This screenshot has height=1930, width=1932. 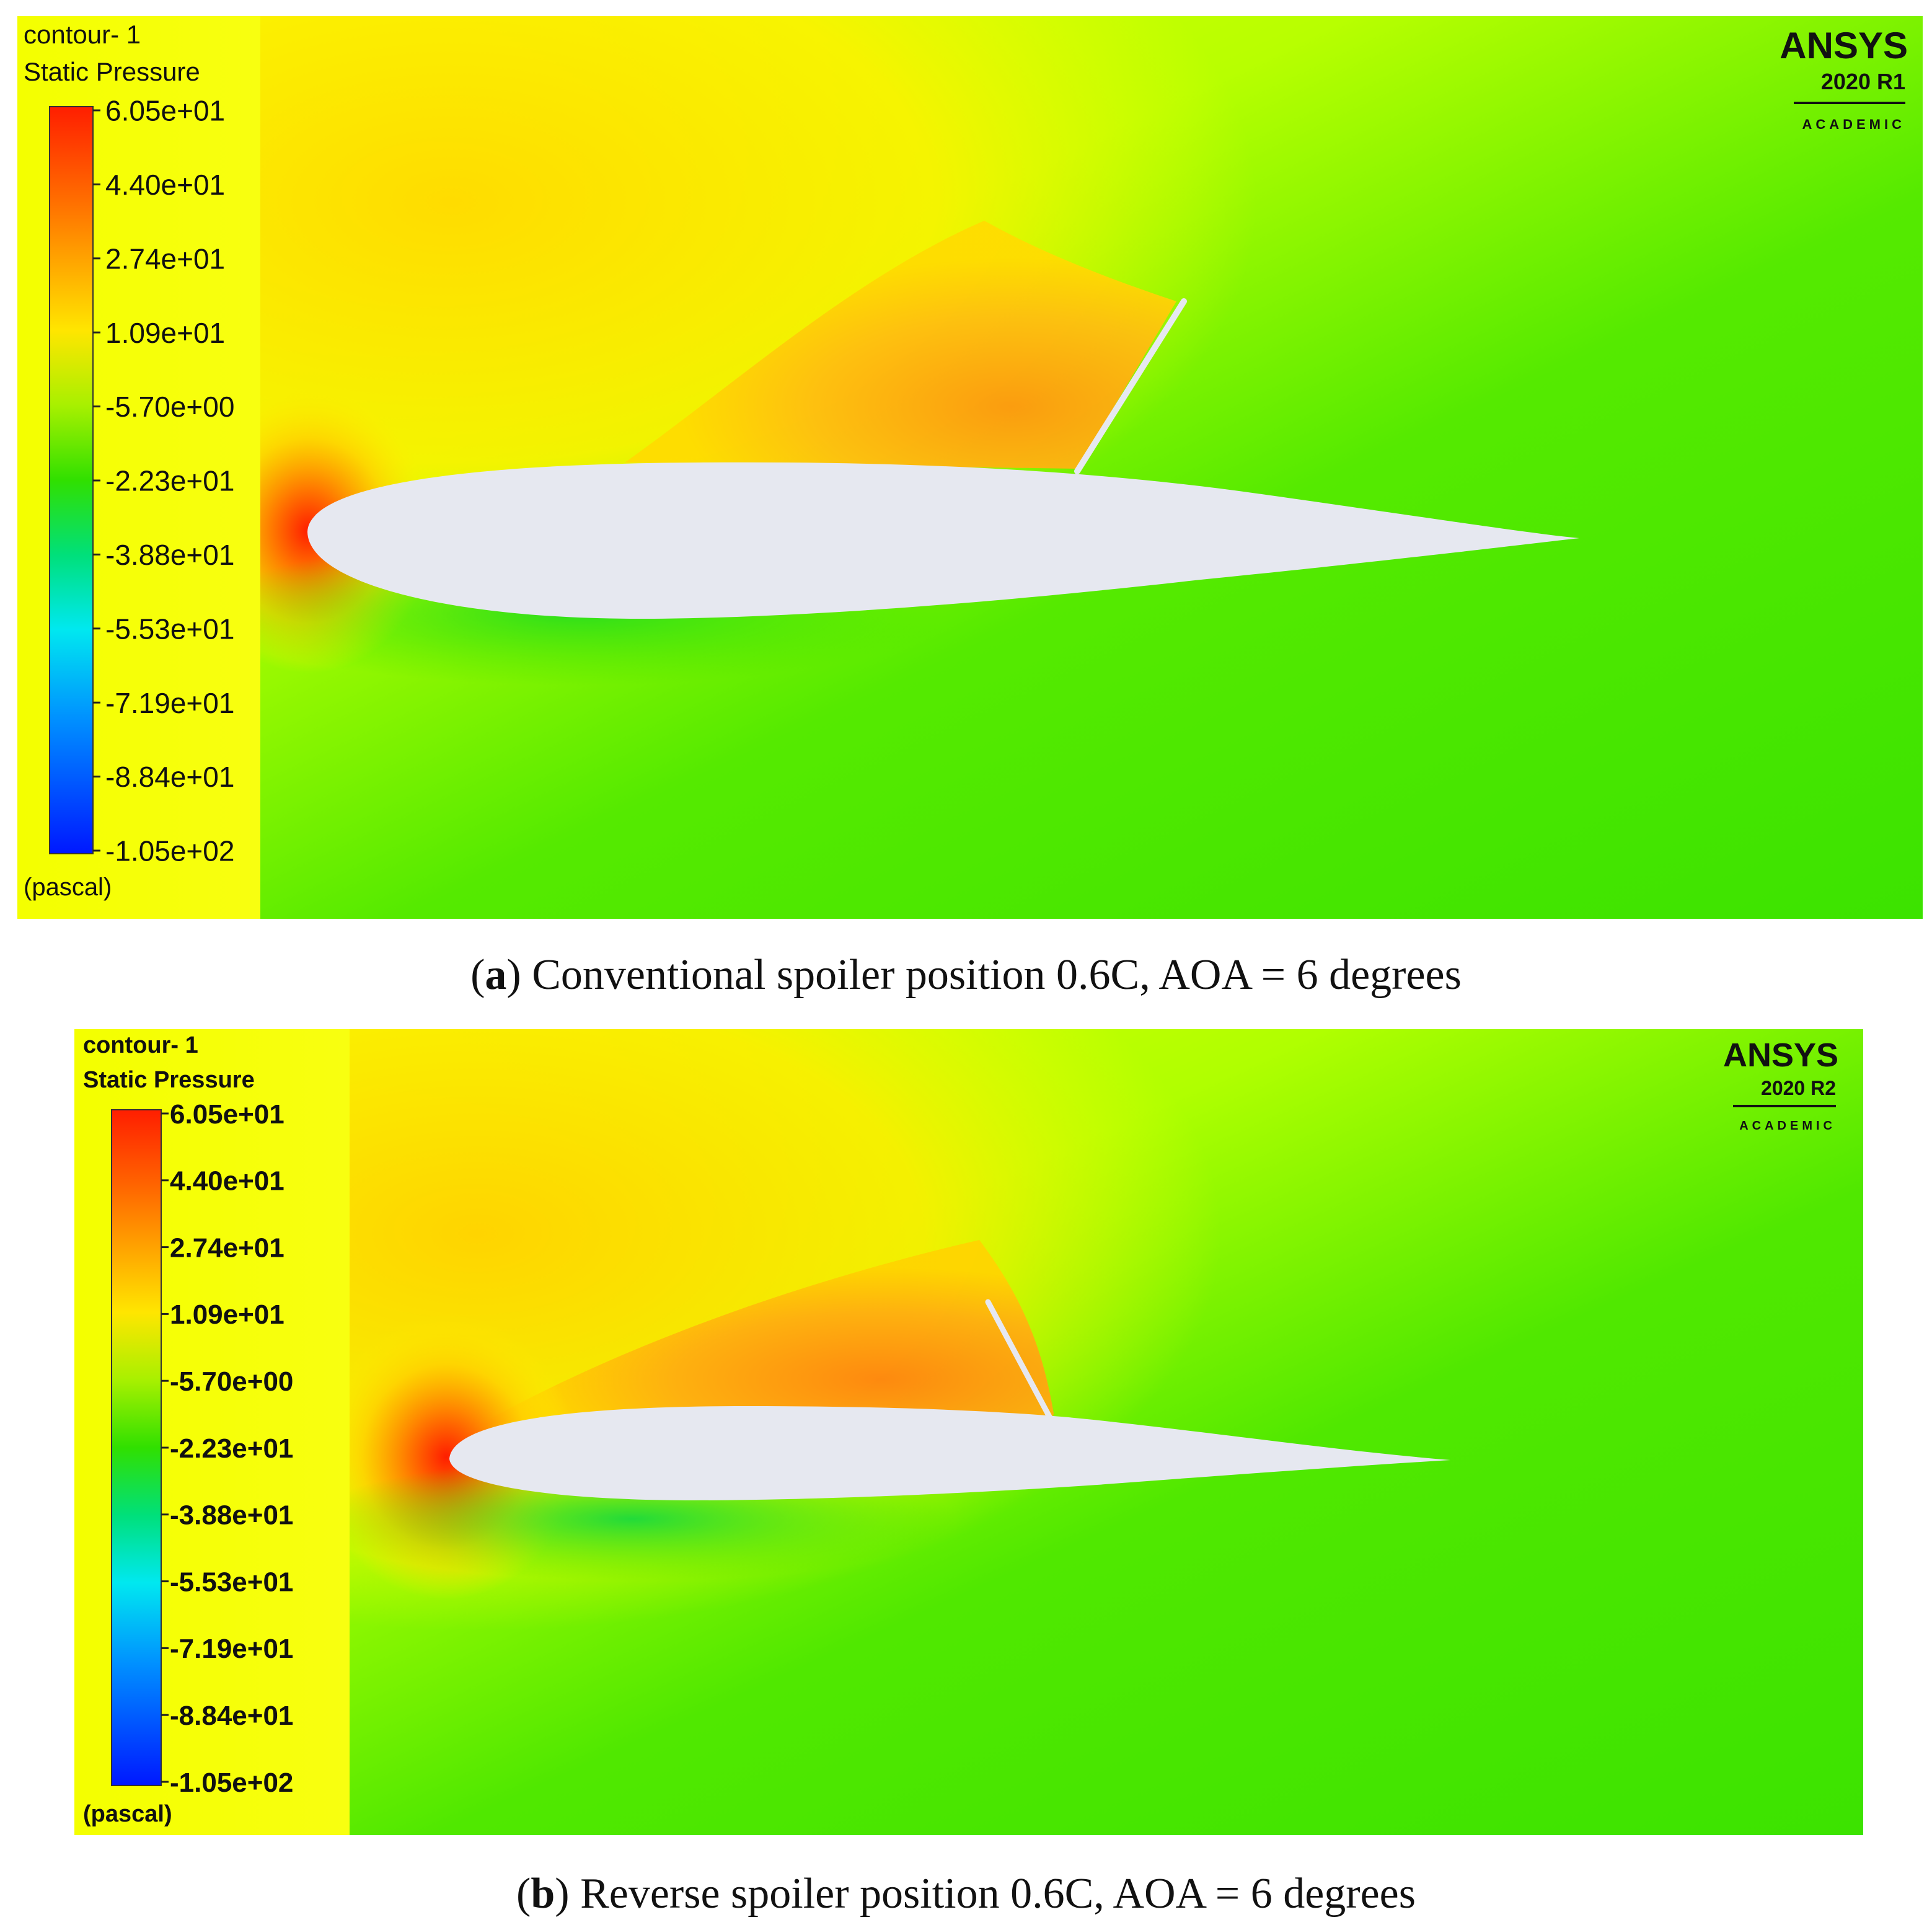 I want to click on ansys-logo: ANSYS 2020 R2 ACADEMIC, so click(x=1780, y=1085).